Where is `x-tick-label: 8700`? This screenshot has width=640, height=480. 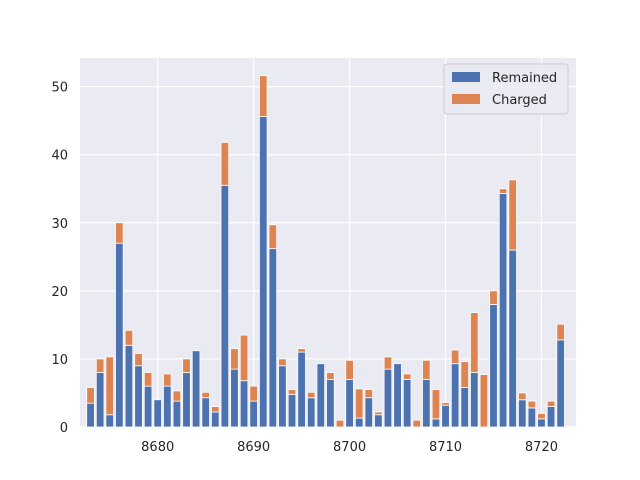 x-tick-label: 8700 is located at coordinates (349, 447).